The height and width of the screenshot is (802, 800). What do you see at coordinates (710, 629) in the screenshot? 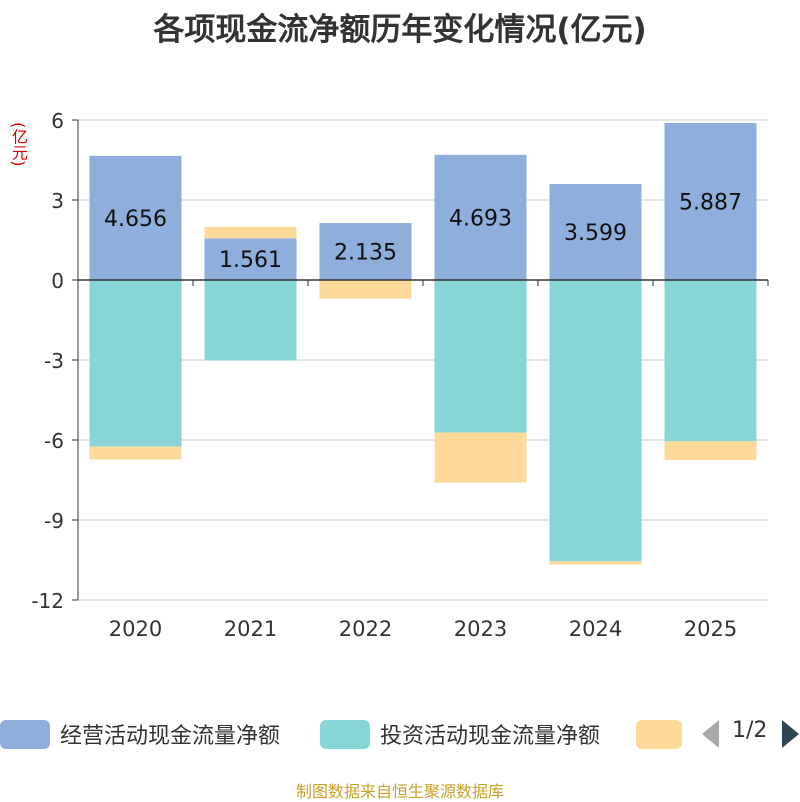
I see `x-tick-label: 2025` at bounding box center [710, 629].